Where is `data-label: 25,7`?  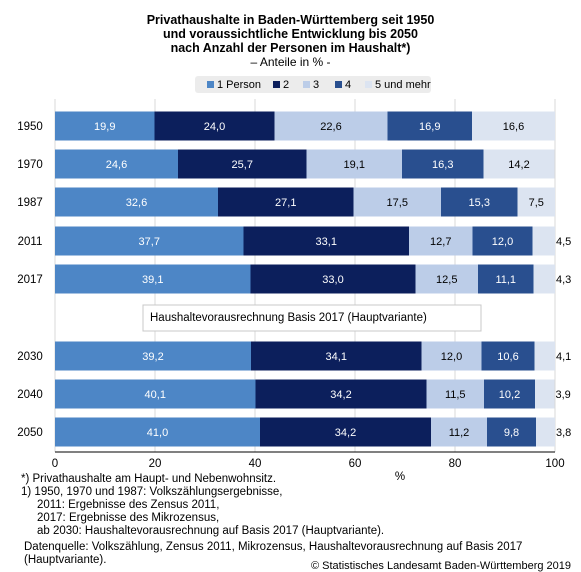
data-label: 25,7 is located at coordinates (242, 165).